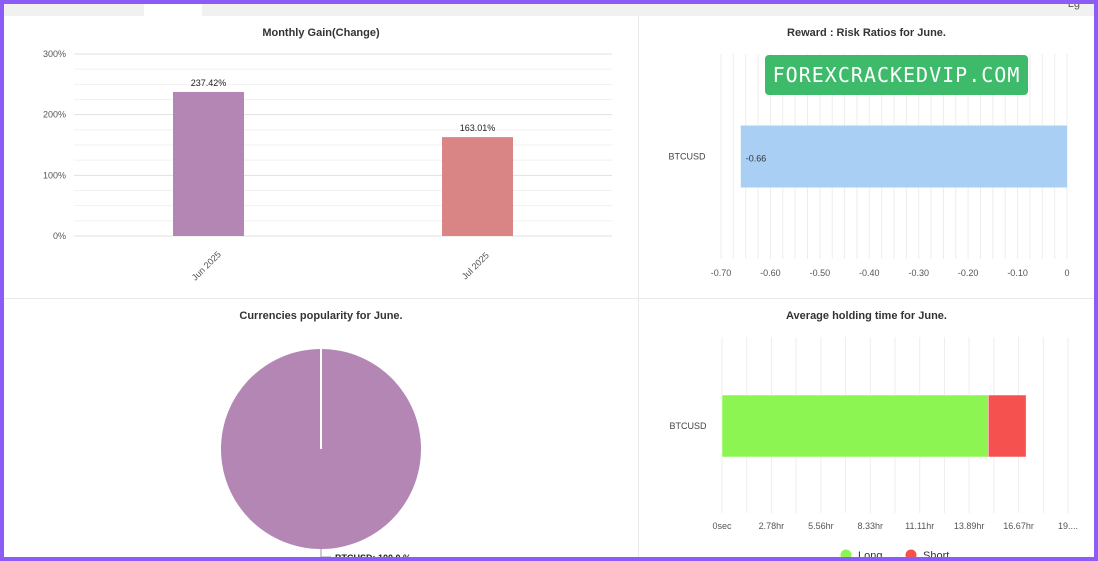  I want to click on x-tick-label: 5.56hr, so click(821, 526).